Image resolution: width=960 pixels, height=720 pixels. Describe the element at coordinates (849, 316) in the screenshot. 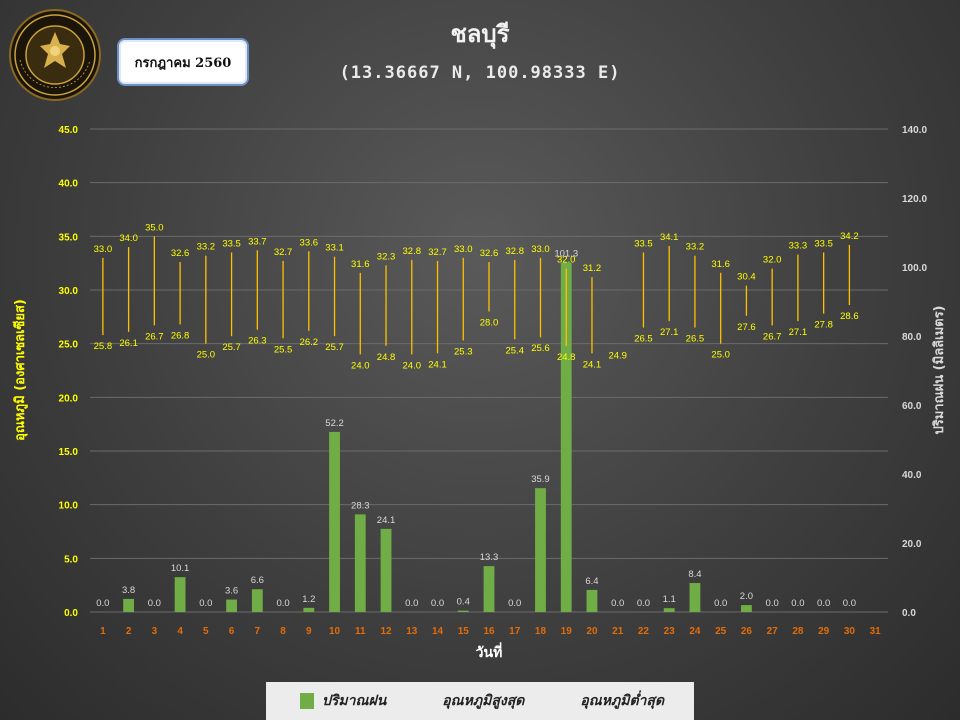

I see `tmin-value-label: 28.6` at that location.